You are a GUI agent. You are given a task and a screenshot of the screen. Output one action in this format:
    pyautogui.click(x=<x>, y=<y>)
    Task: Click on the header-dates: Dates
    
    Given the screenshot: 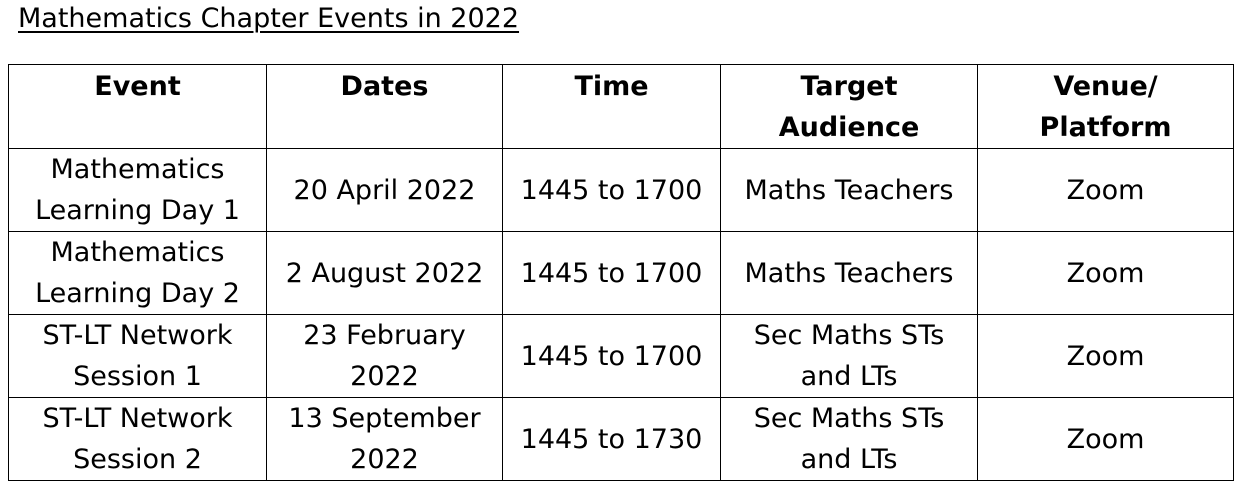 What is the action you would take?
    pyautogui.click(x=384, y=106)
    